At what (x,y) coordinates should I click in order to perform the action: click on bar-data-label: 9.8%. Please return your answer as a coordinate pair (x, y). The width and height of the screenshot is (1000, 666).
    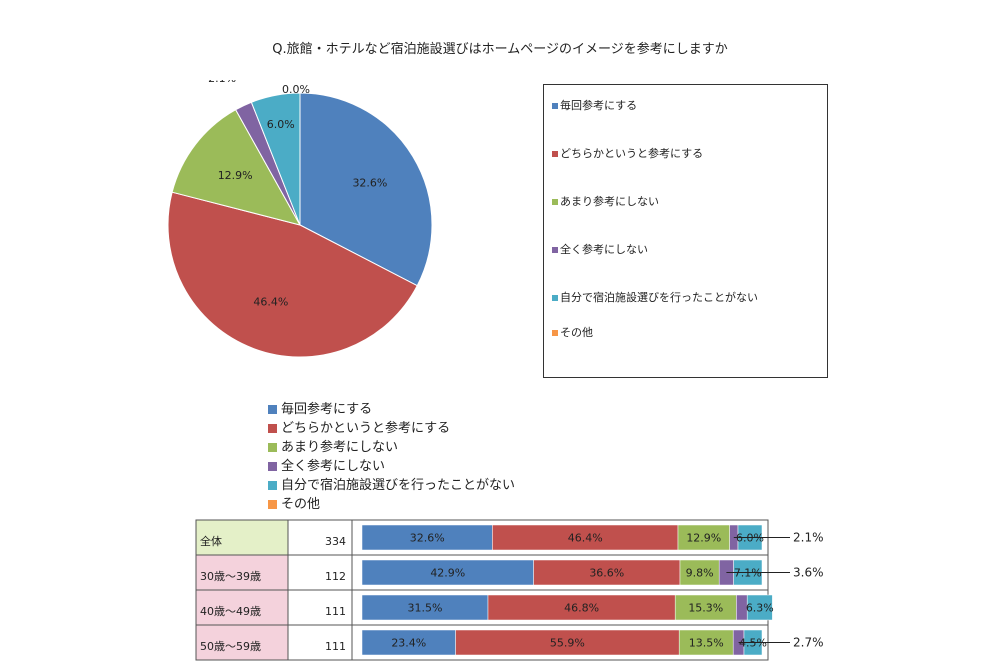
    Looking at the image, I should click on (700, 573).